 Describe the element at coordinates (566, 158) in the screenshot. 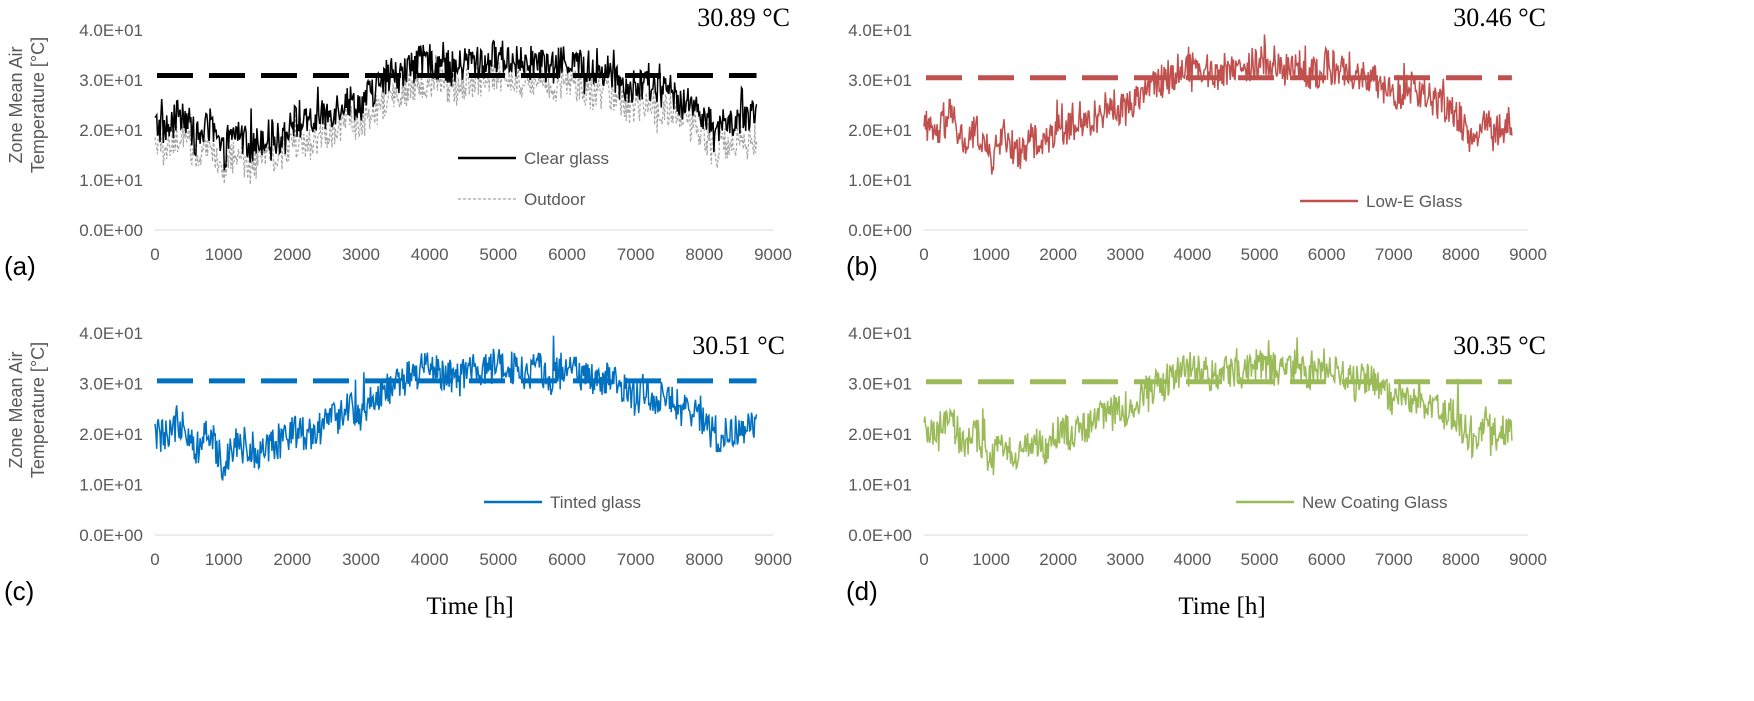

I see `legend-label: Clear glass` at that location.